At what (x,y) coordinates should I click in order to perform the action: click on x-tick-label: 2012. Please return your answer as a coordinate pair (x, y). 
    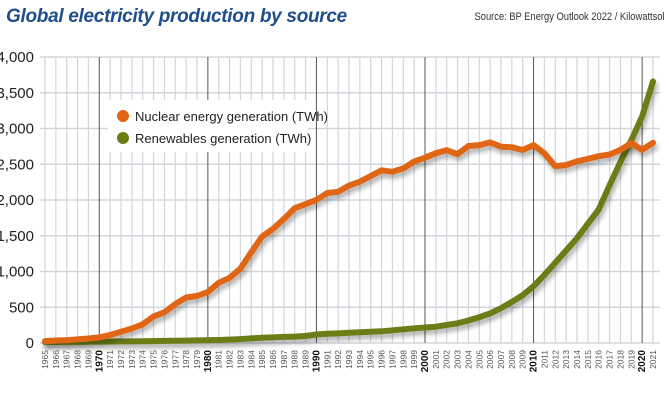
    Looking at the image, I should click on (555, 359).